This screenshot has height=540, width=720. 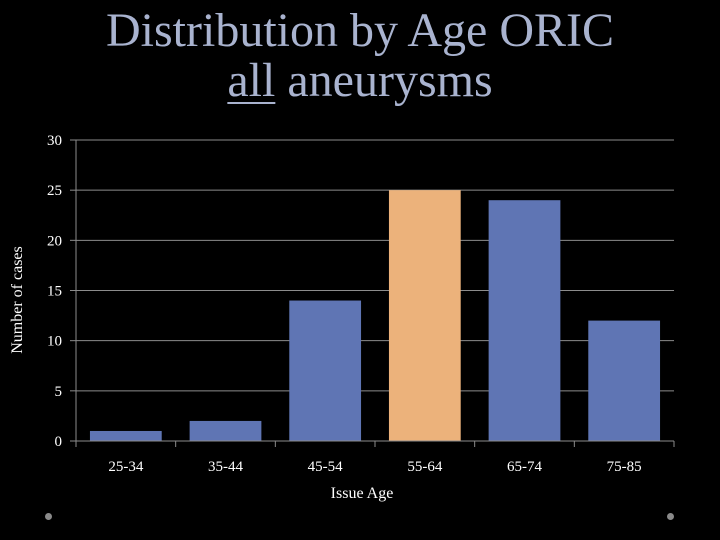 I want to click on x-tick-label: 25-34, so click(x=125, y=467).